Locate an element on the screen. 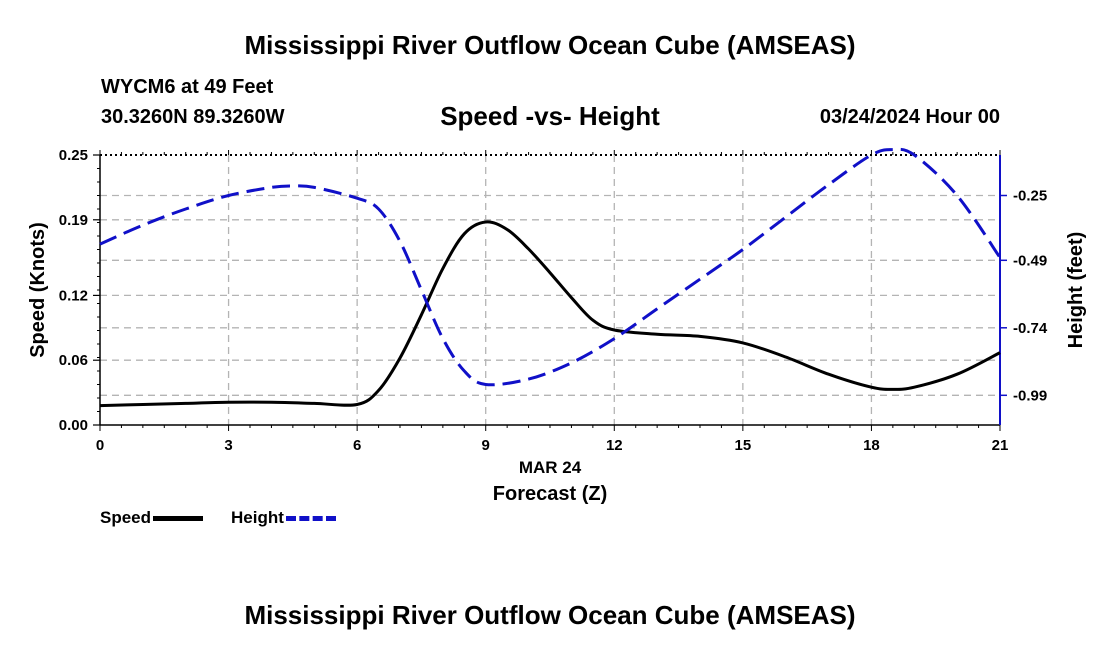 The image size is (1100, 650). legend-height-label: Height is located at coordinates (257, 517).